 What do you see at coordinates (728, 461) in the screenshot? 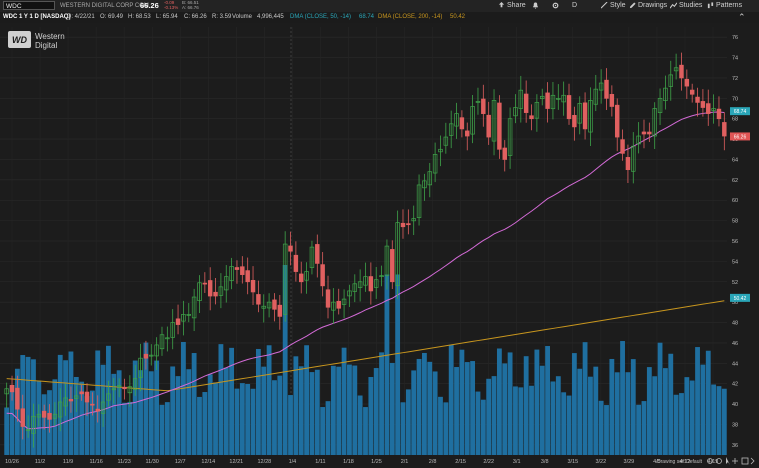
I see `cursor-icon` at bounding box center [728, 461].